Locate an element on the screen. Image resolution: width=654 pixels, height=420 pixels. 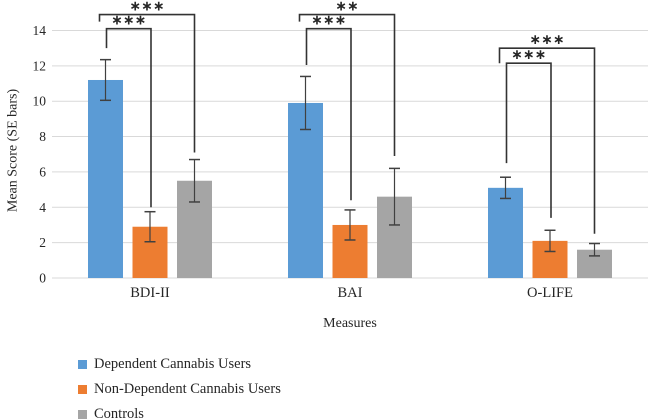
legend-label: Controls is located at coordinates (119, 413).